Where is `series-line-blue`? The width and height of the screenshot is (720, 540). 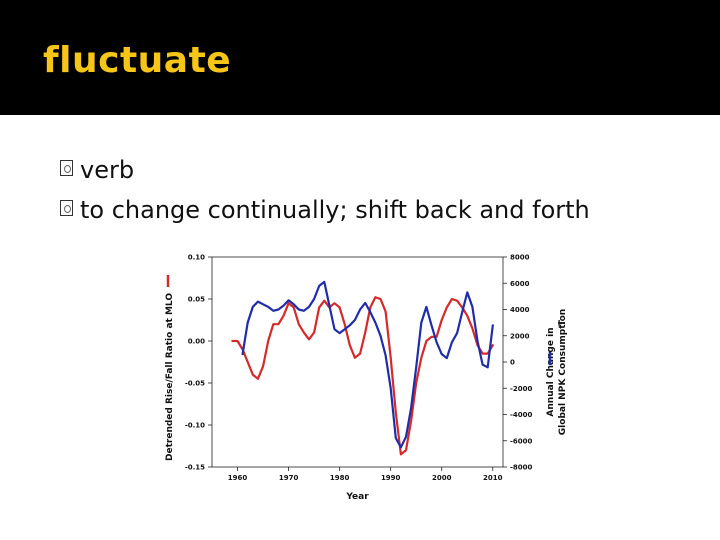 series-line-blue is located at coordinates (367, 364).